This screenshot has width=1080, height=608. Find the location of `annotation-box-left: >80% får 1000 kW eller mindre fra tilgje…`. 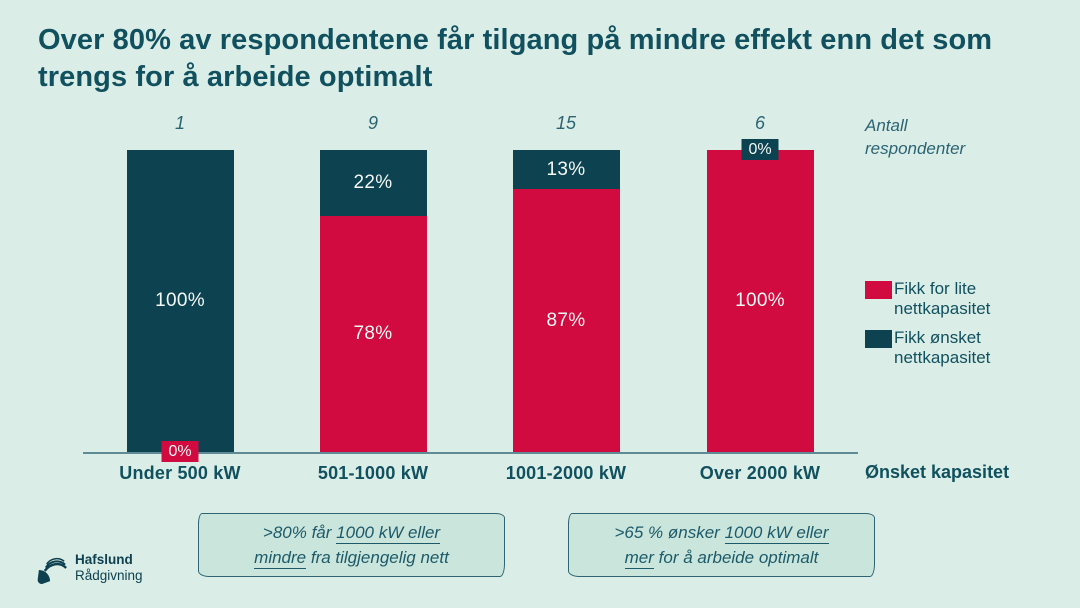

annotation-box-left: >80% får 1000 kW eller mindre fra tilgje… is located at coordinates (351, 545).